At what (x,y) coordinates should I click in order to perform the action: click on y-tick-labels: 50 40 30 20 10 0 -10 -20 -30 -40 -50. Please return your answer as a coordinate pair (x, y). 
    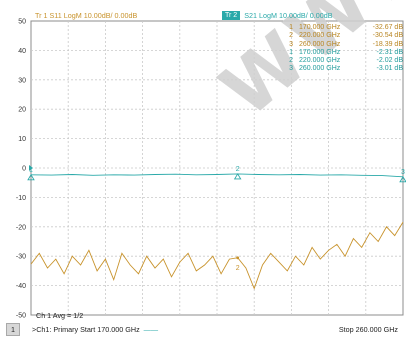
    Looking at the image, I should click on (21, 169).